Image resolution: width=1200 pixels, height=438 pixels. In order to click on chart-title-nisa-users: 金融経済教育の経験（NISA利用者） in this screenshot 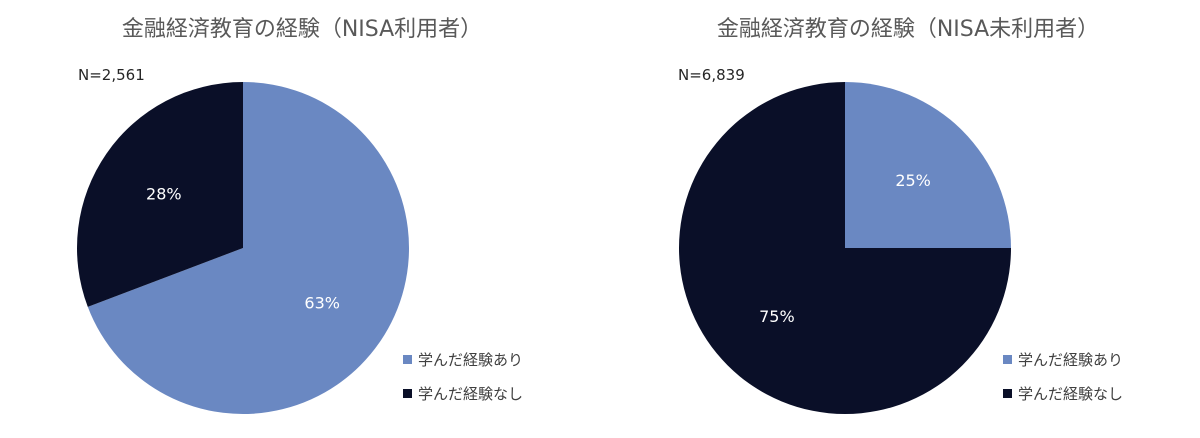, I will do `click(302, 29)`.